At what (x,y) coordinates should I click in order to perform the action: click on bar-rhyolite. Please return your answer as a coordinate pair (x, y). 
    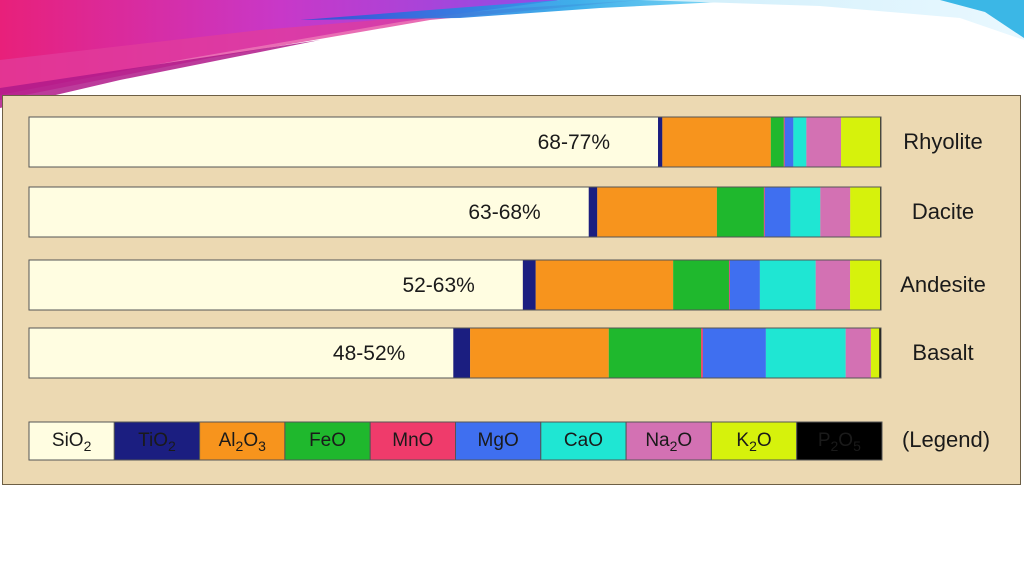
    Looking at the image, I should click on (455, 142).